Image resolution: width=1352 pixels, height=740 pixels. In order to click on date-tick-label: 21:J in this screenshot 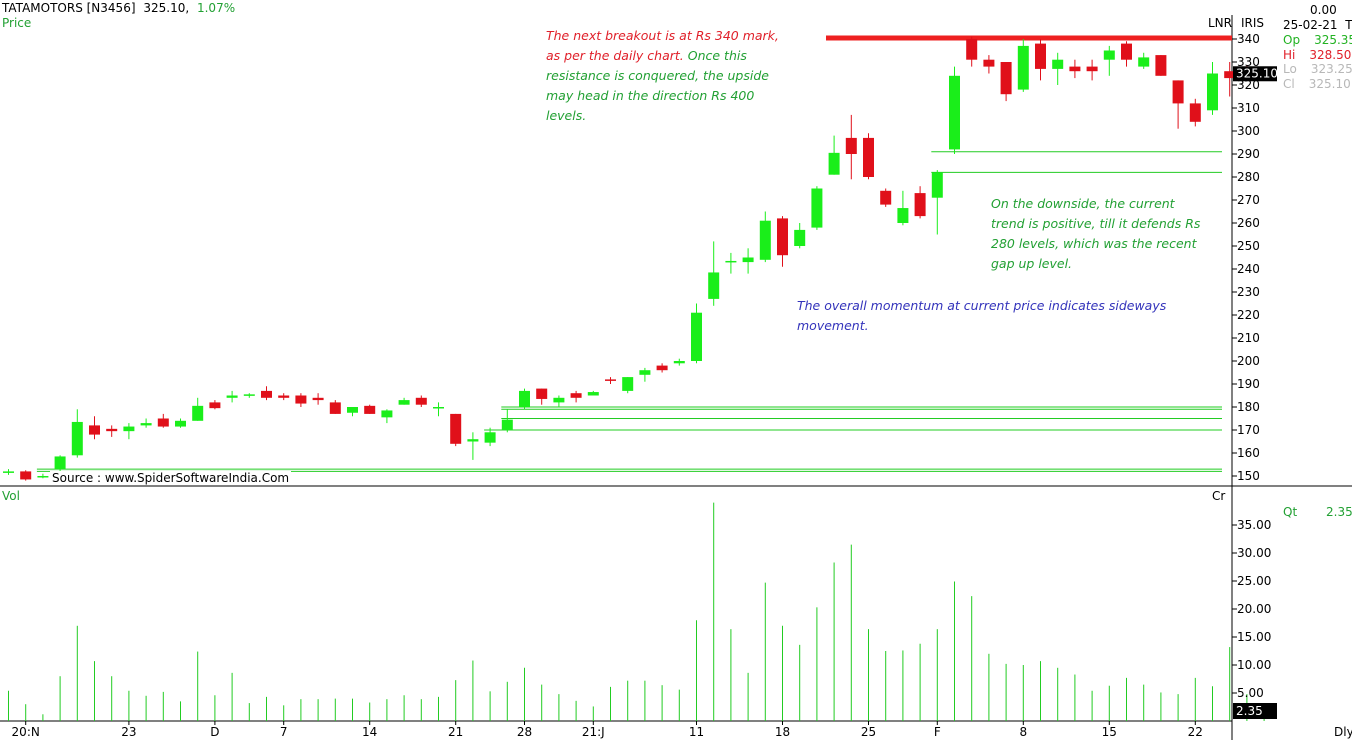, I will do `click(593, 732)`.